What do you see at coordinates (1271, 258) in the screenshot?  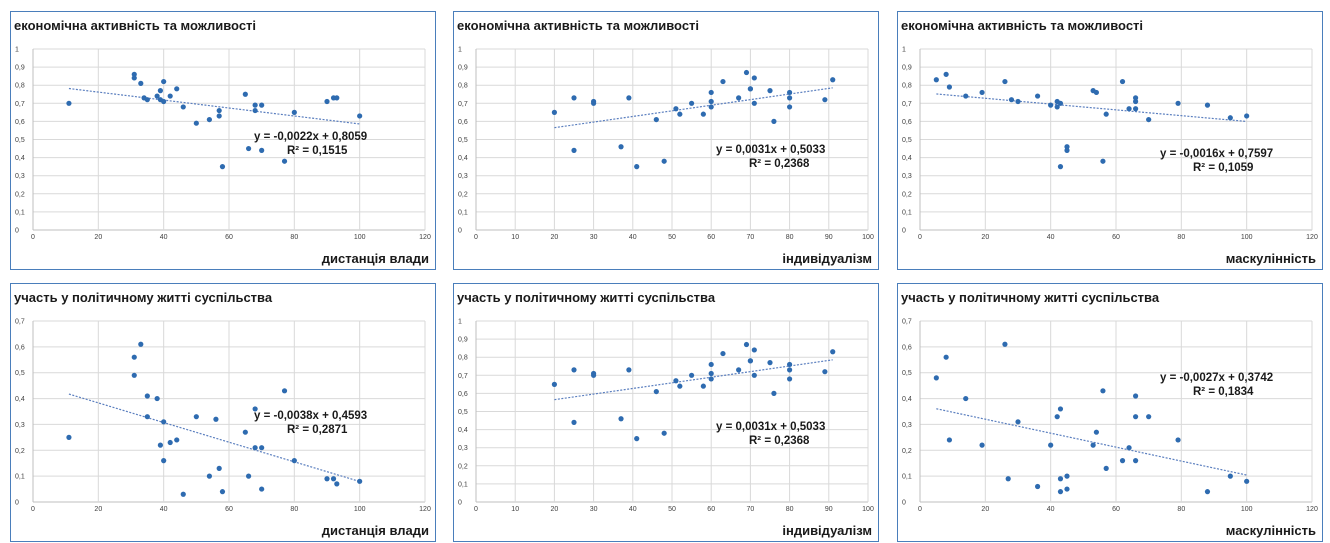 I see `x-axis-label: маскулінність` at bounding box center [1271, 258].